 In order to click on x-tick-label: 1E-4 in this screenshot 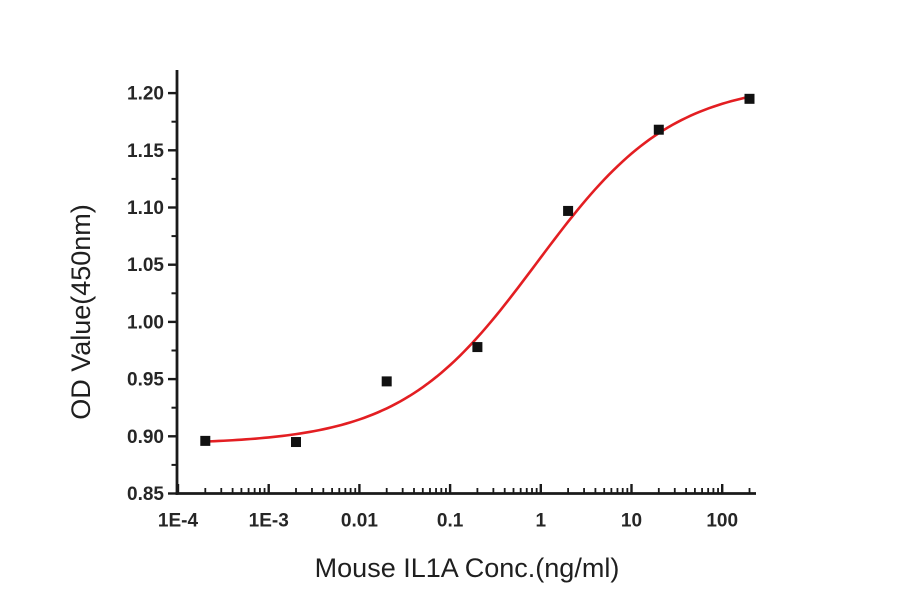, I will do `click(178, 521)`.